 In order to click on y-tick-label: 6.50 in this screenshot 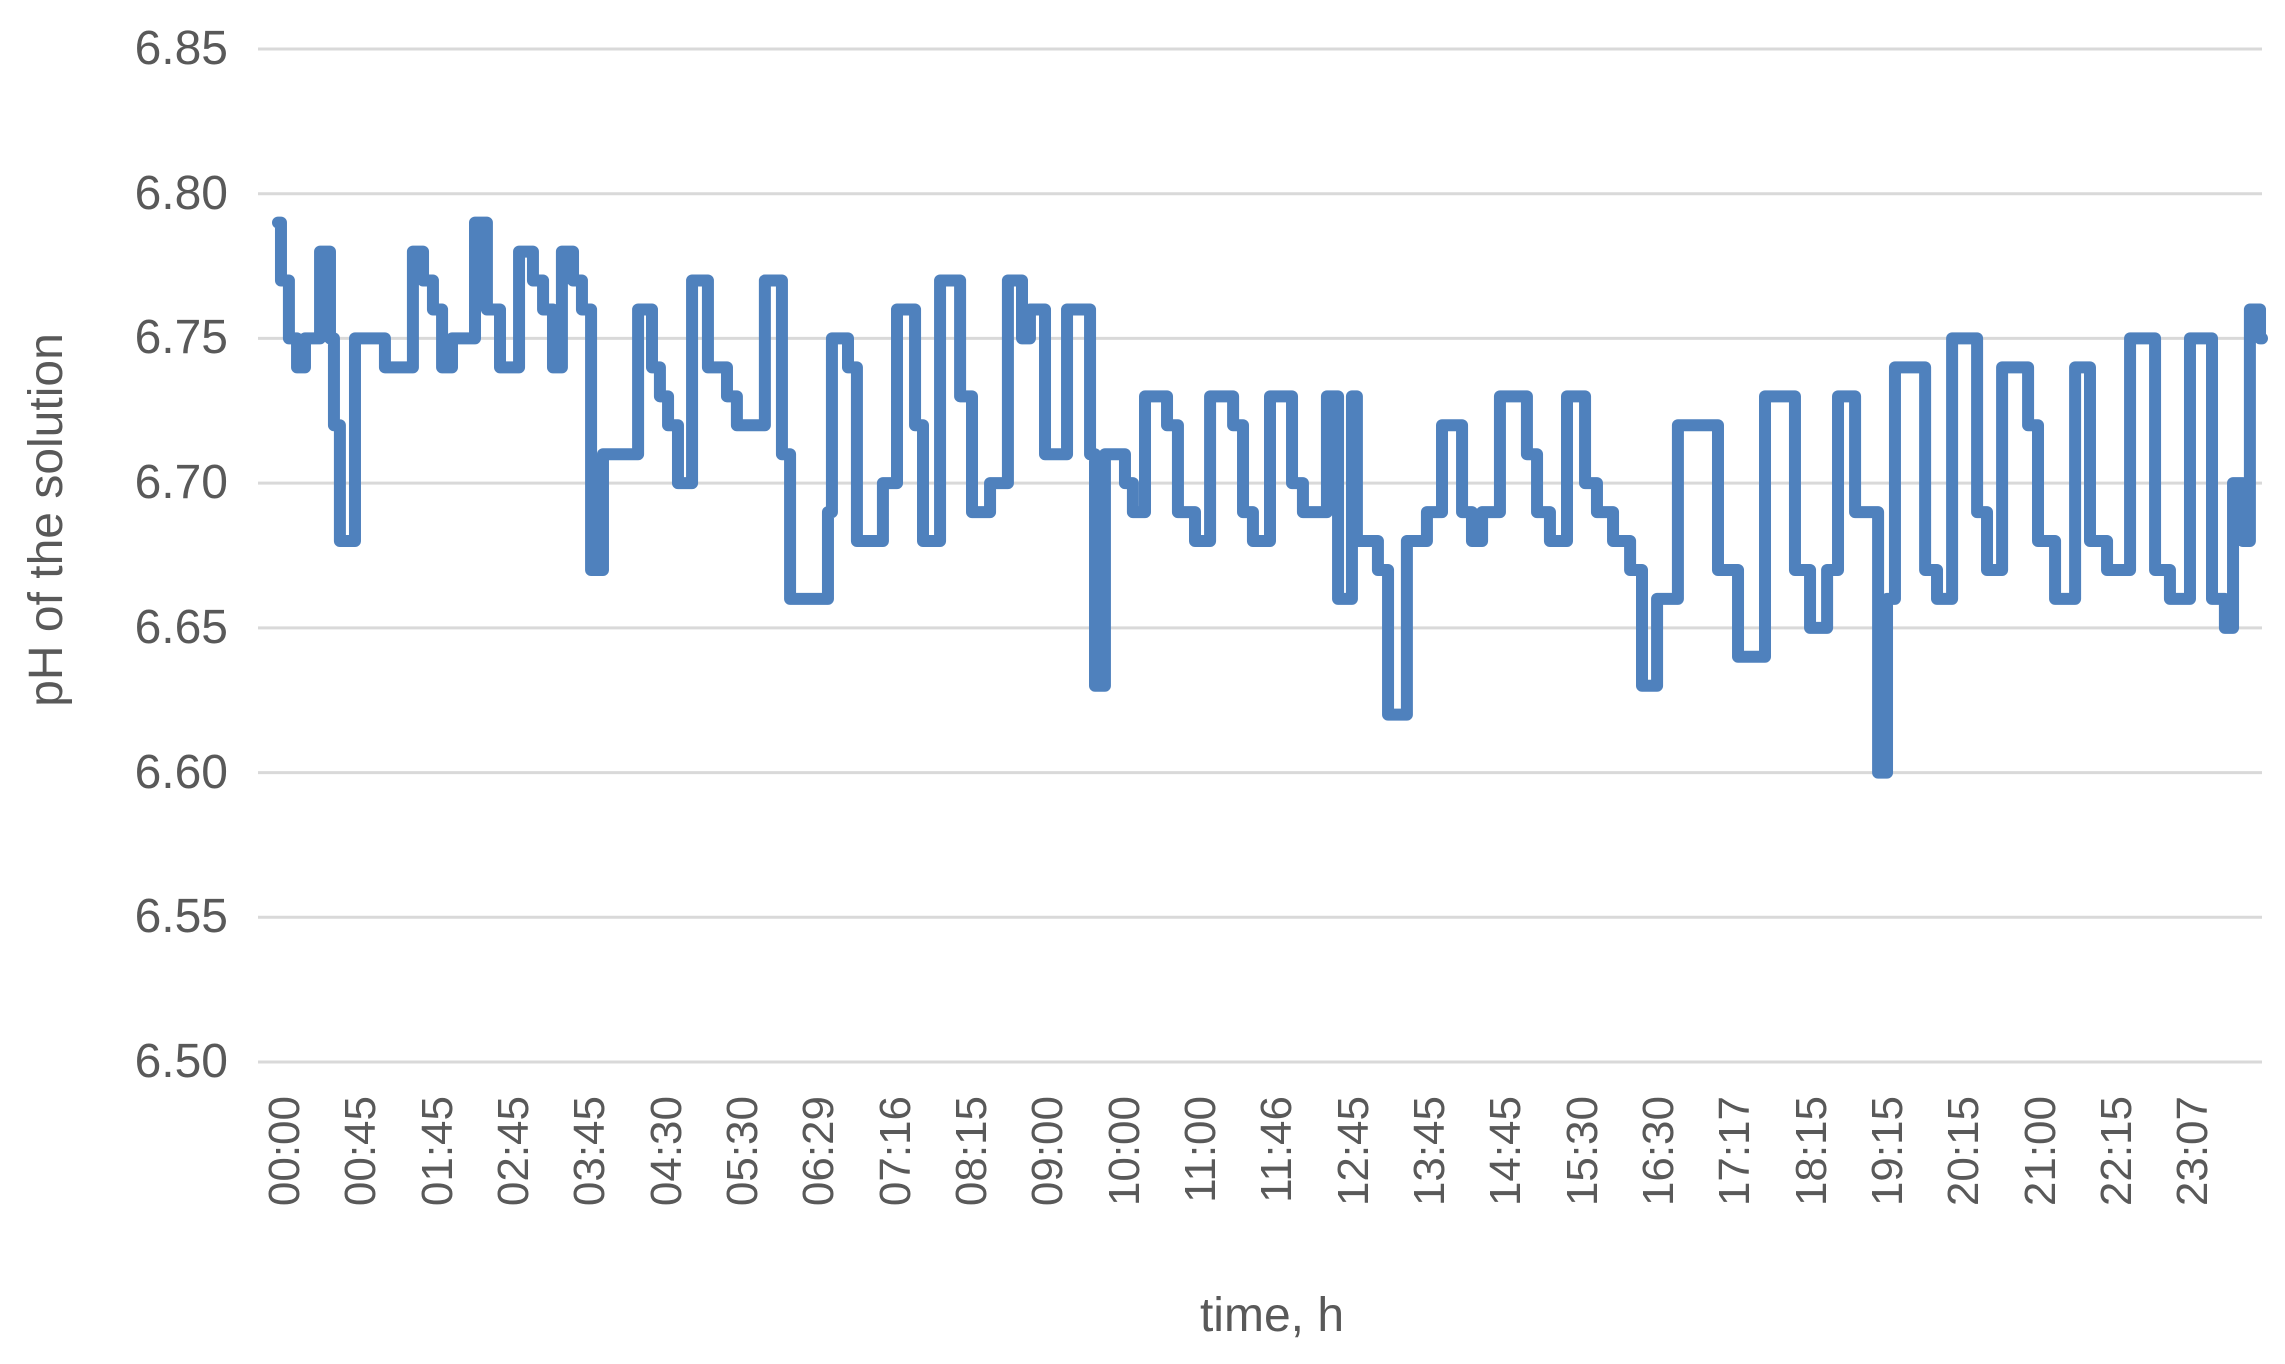, I will do `click(181, 1061)`.